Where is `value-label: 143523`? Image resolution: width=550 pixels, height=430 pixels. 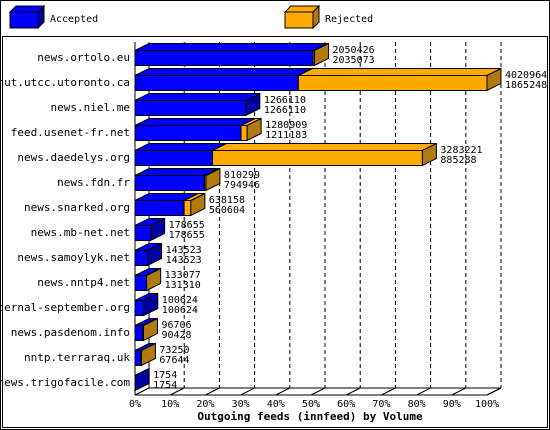 value-label: 143523 is located at coordinates (184, 250).